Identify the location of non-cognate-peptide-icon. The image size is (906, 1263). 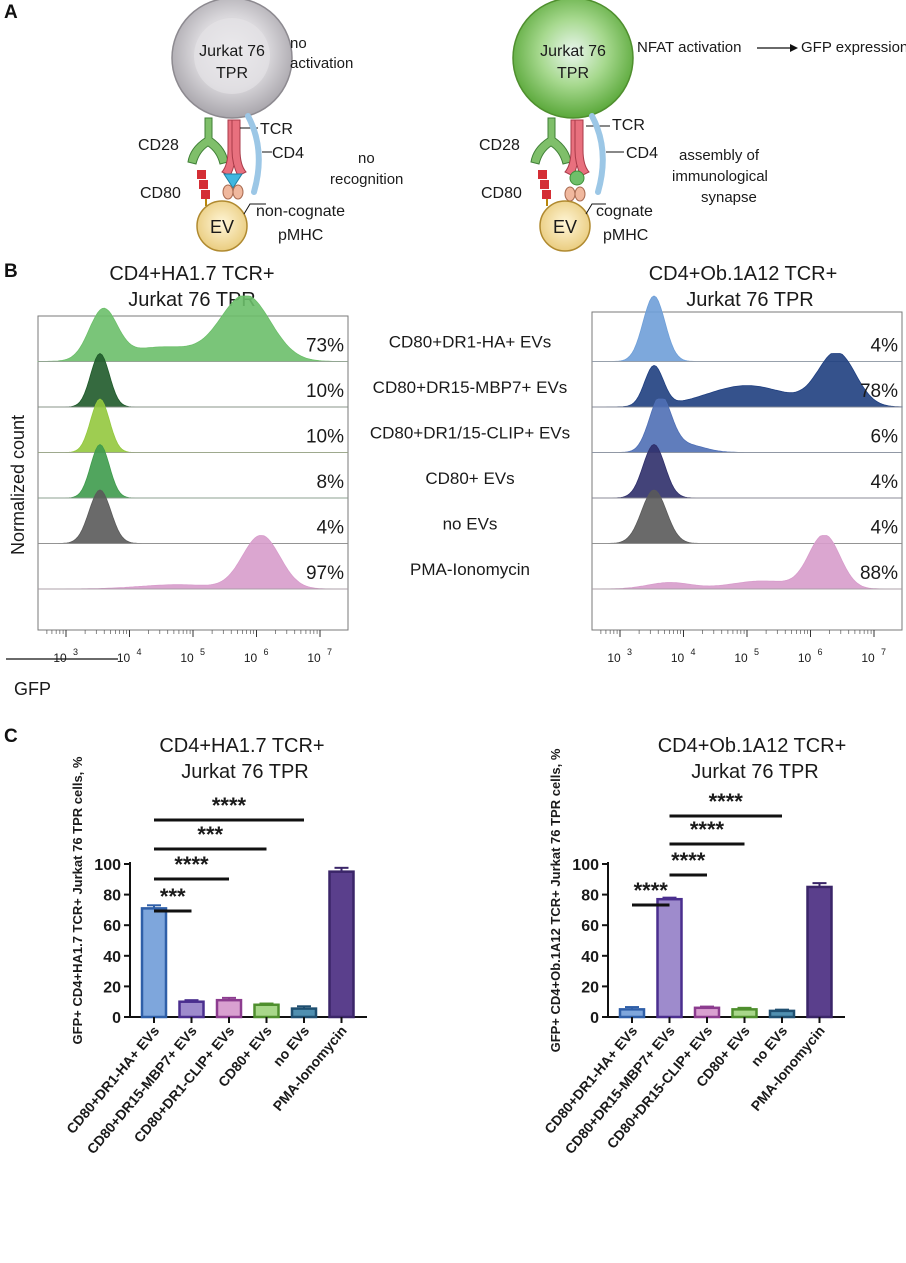
(233, 181).